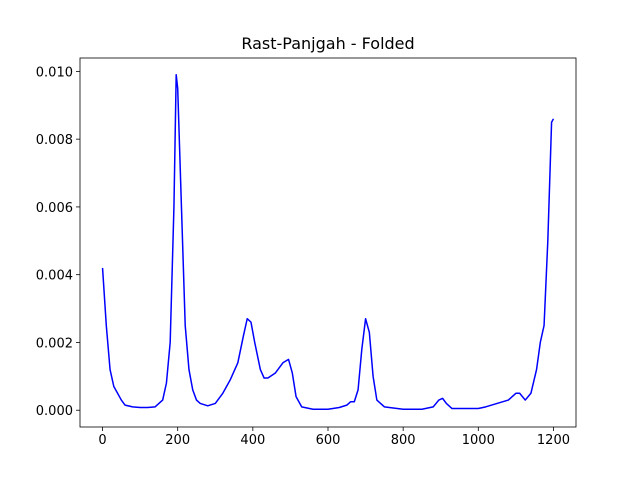 The height and width of the screenshot is (480, 640). What do you see at coordinates (252, 440) in the screenshot?
I see `x-tick-label: 400` at bounding box center [252, 440].